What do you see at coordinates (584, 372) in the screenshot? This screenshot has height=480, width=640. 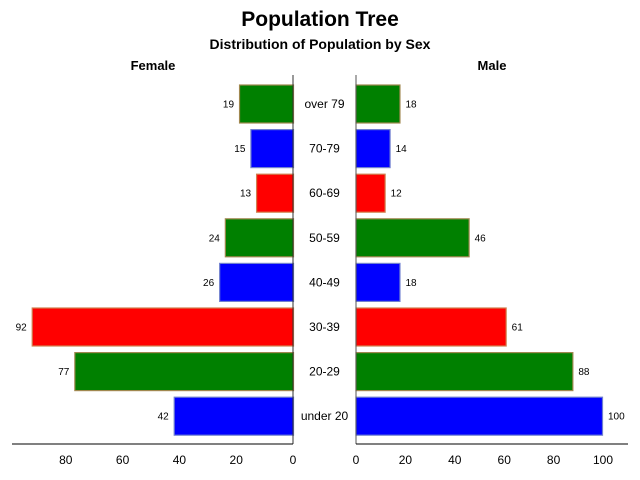 I see `male-data-label: 88` at bounding box center [584, 372].